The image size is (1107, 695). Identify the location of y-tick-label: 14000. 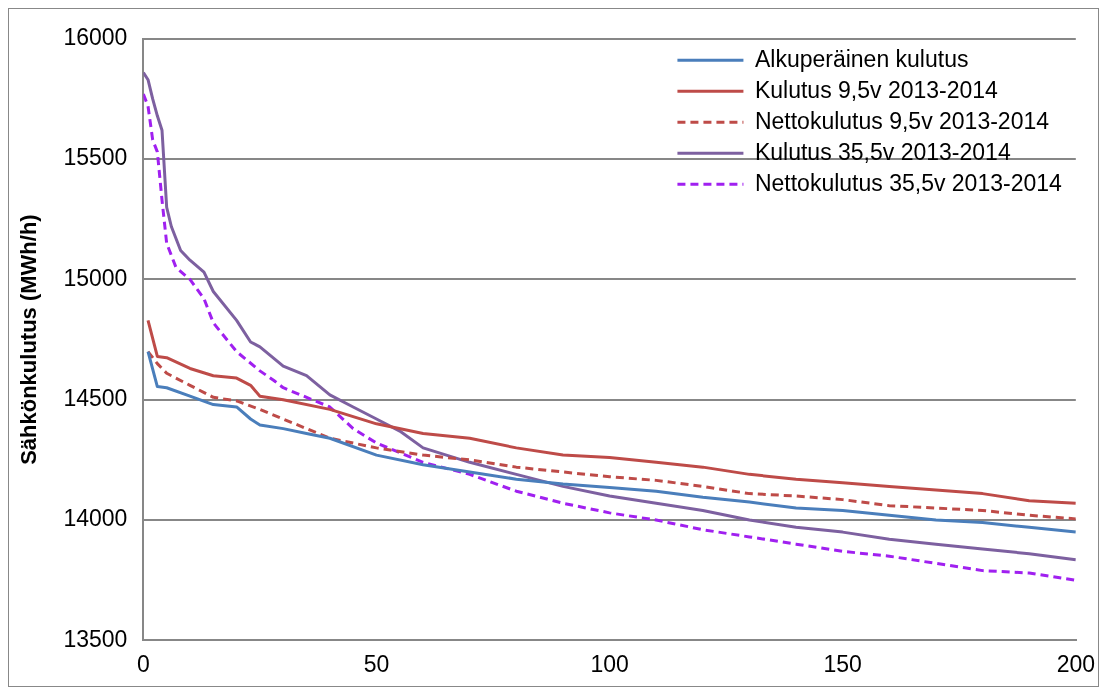
(95, 518).